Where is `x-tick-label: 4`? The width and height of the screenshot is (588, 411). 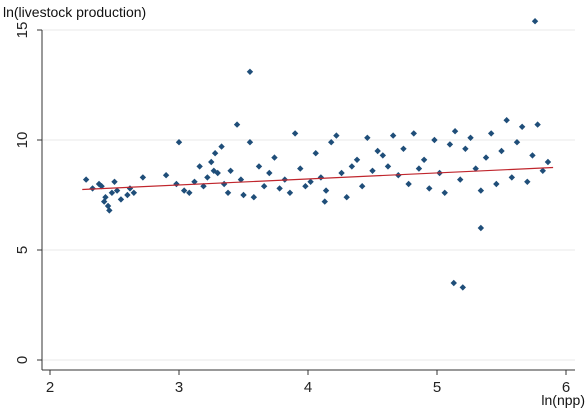 x-tick-label: 4 is located at coordinates (308, 387).